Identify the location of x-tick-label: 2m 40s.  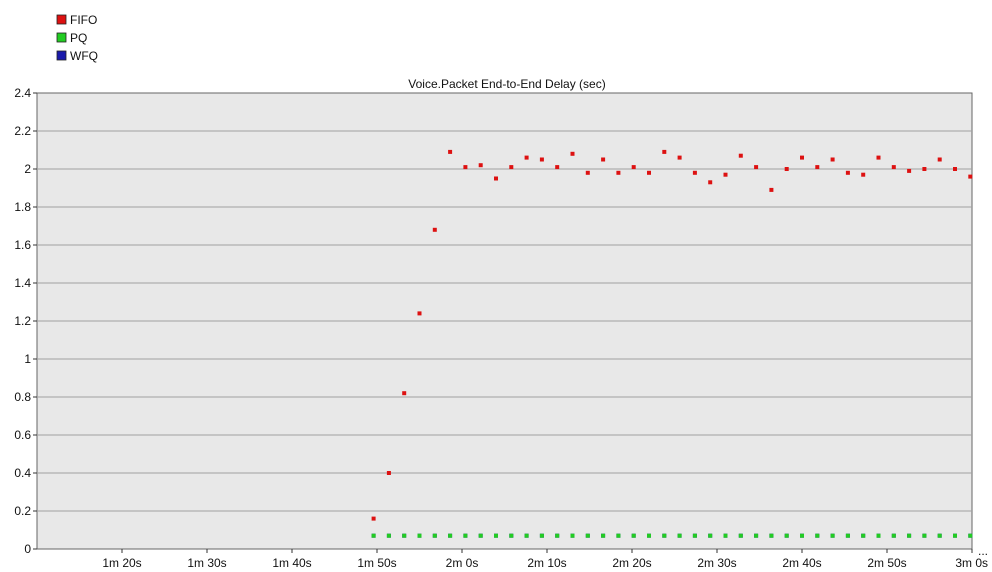
(801, 563).